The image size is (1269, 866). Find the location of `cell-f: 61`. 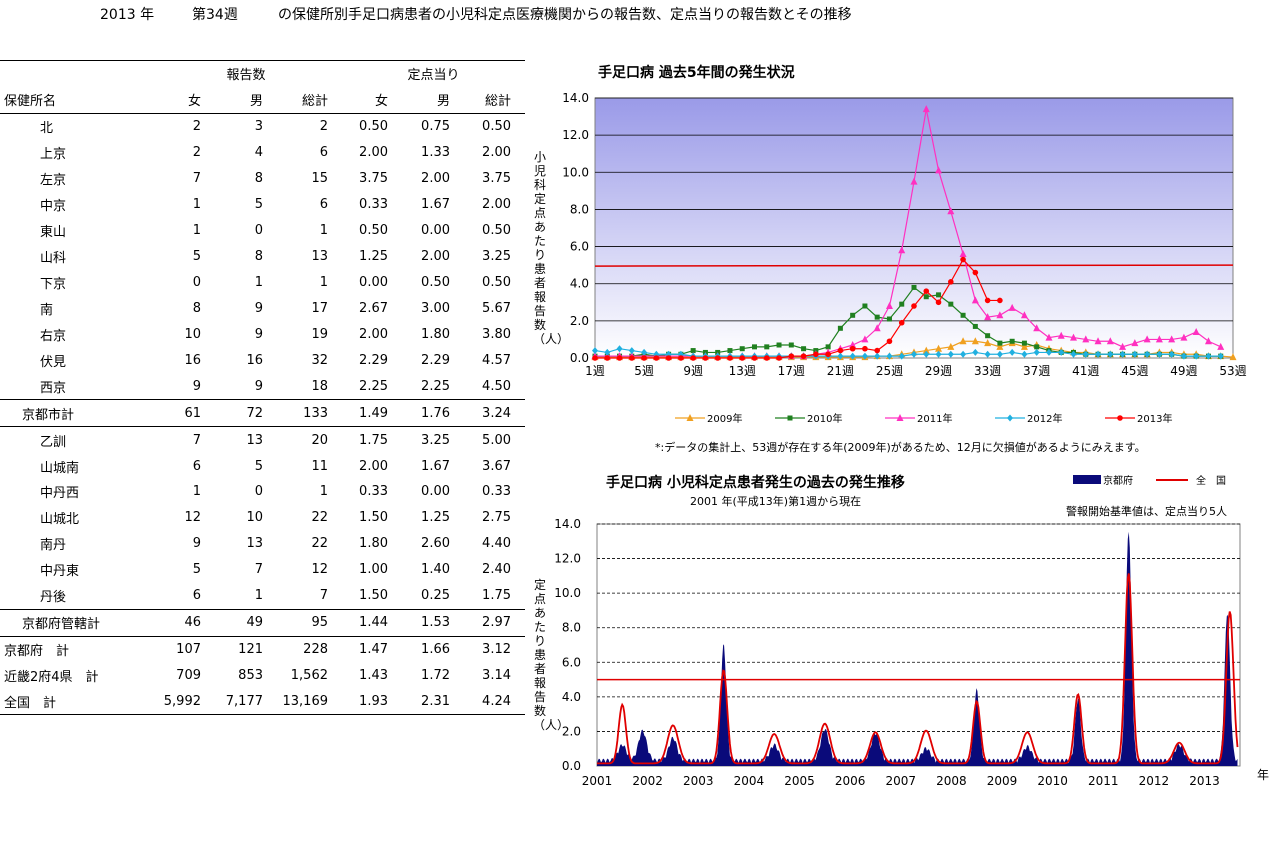

cell-f: 61 is located at coordinates (182, 413).